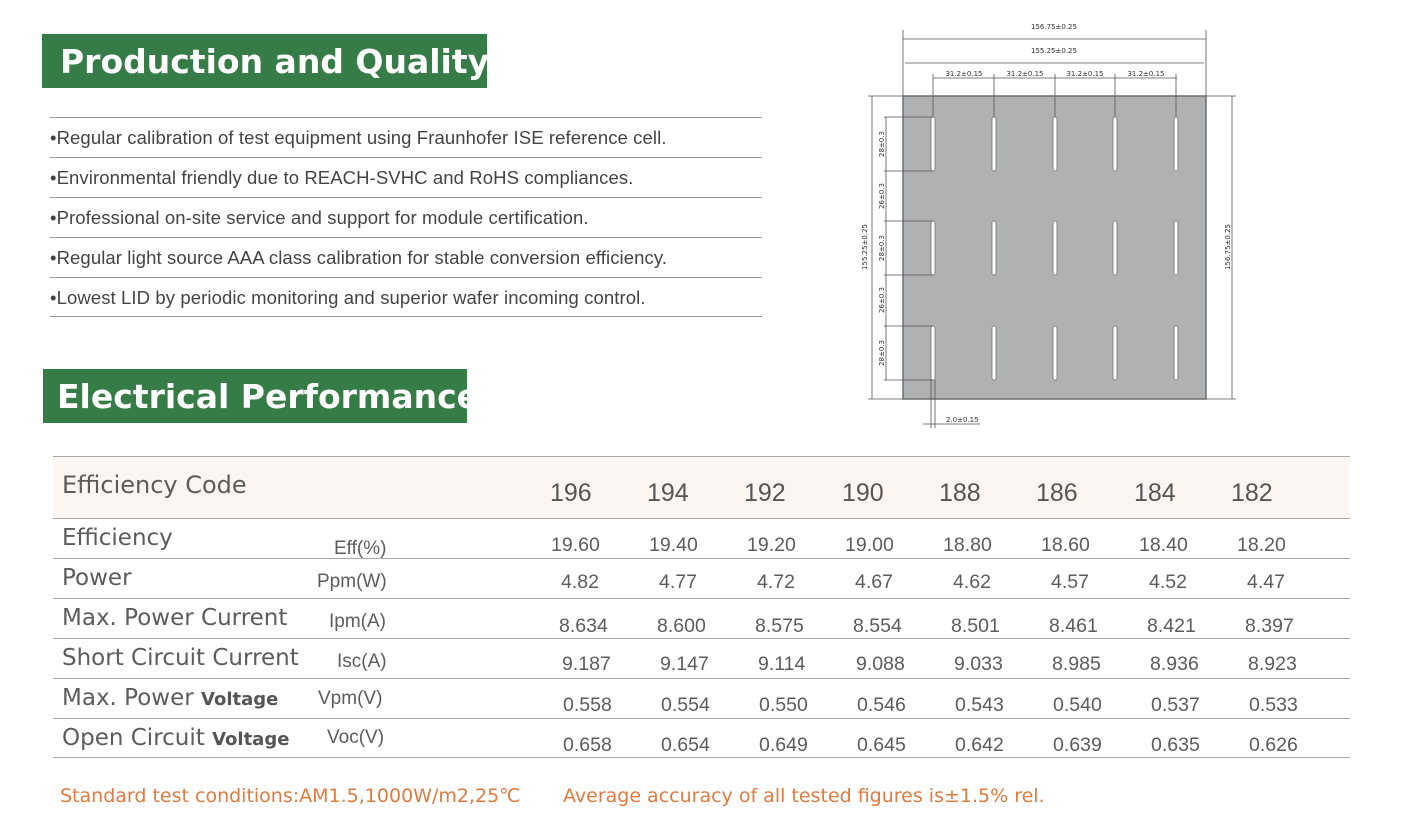  I want to click on value-cell: 4.72, so click(776, 582).